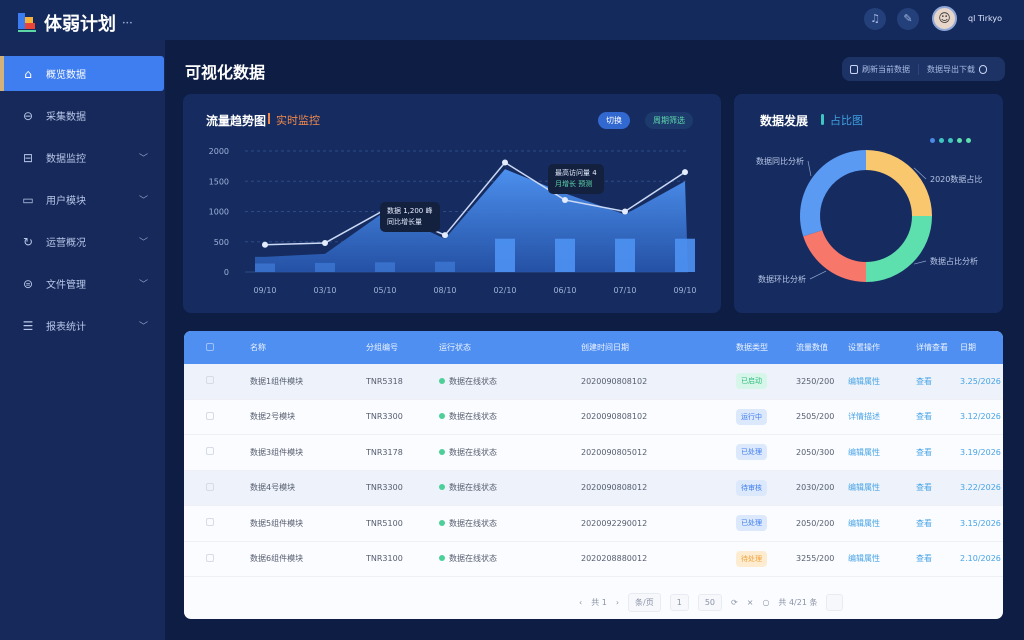  I want to click on settings-icon: ✎, so click(908, 19).